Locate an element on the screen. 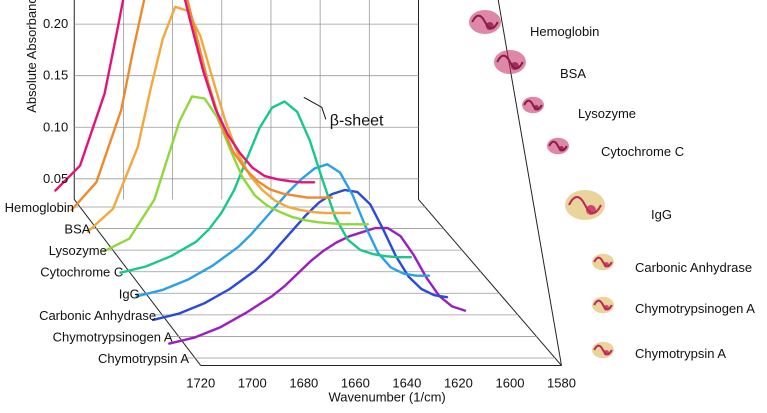 This screenshot has width=767, height=413. series-label: BSA is located at coordinates (77, 229).